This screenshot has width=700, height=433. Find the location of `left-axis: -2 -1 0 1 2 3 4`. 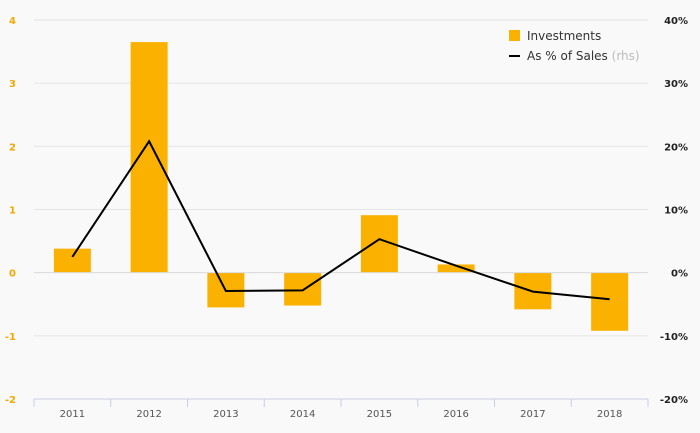

left-axis: -2 -1 0 1 2 3 4 is located at coordinates (10, 211).